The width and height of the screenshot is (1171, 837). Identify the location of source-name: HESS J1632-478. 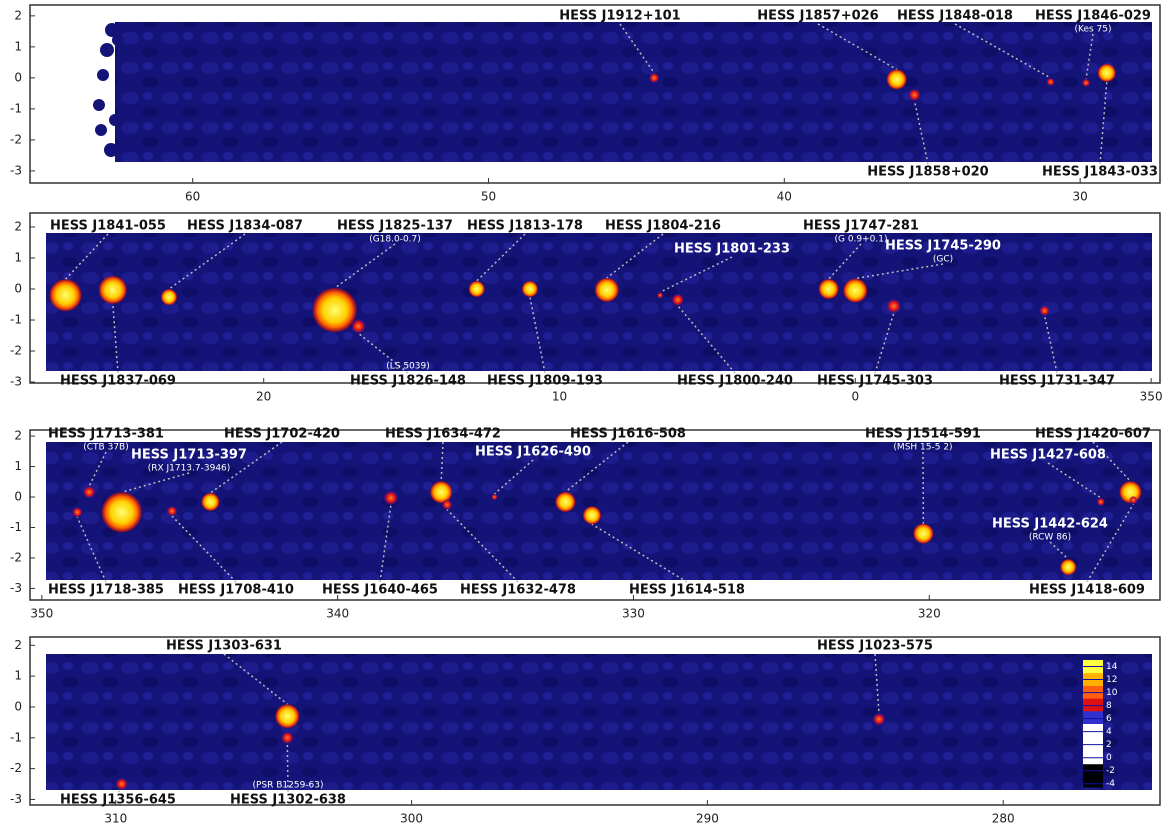
(518, 590).